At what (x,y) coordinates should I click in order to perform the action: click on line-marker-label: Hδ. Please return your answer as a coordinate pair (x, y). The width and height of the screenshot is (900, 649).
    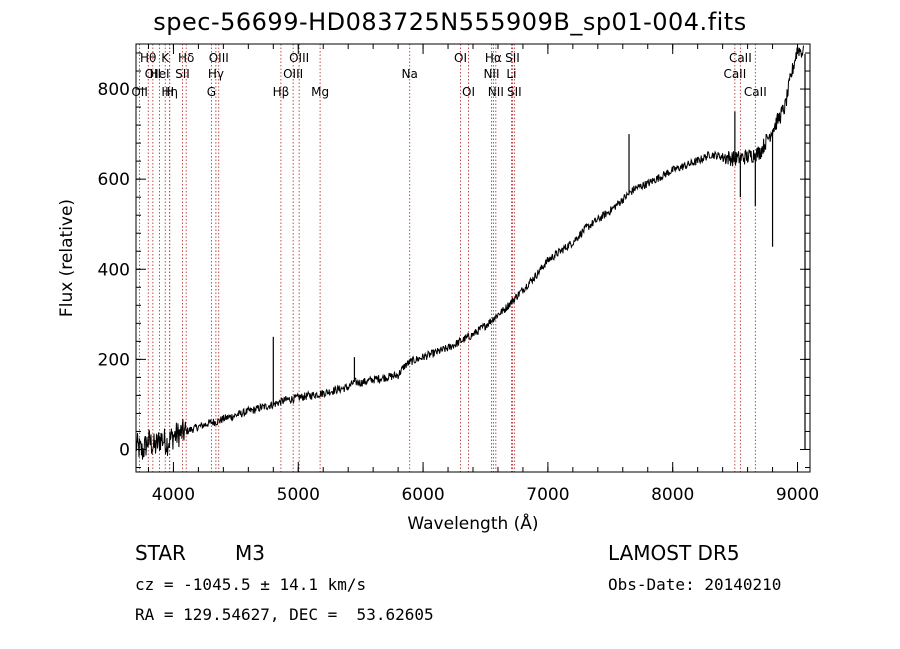
    Looking at the image, I should click on (186, 58).